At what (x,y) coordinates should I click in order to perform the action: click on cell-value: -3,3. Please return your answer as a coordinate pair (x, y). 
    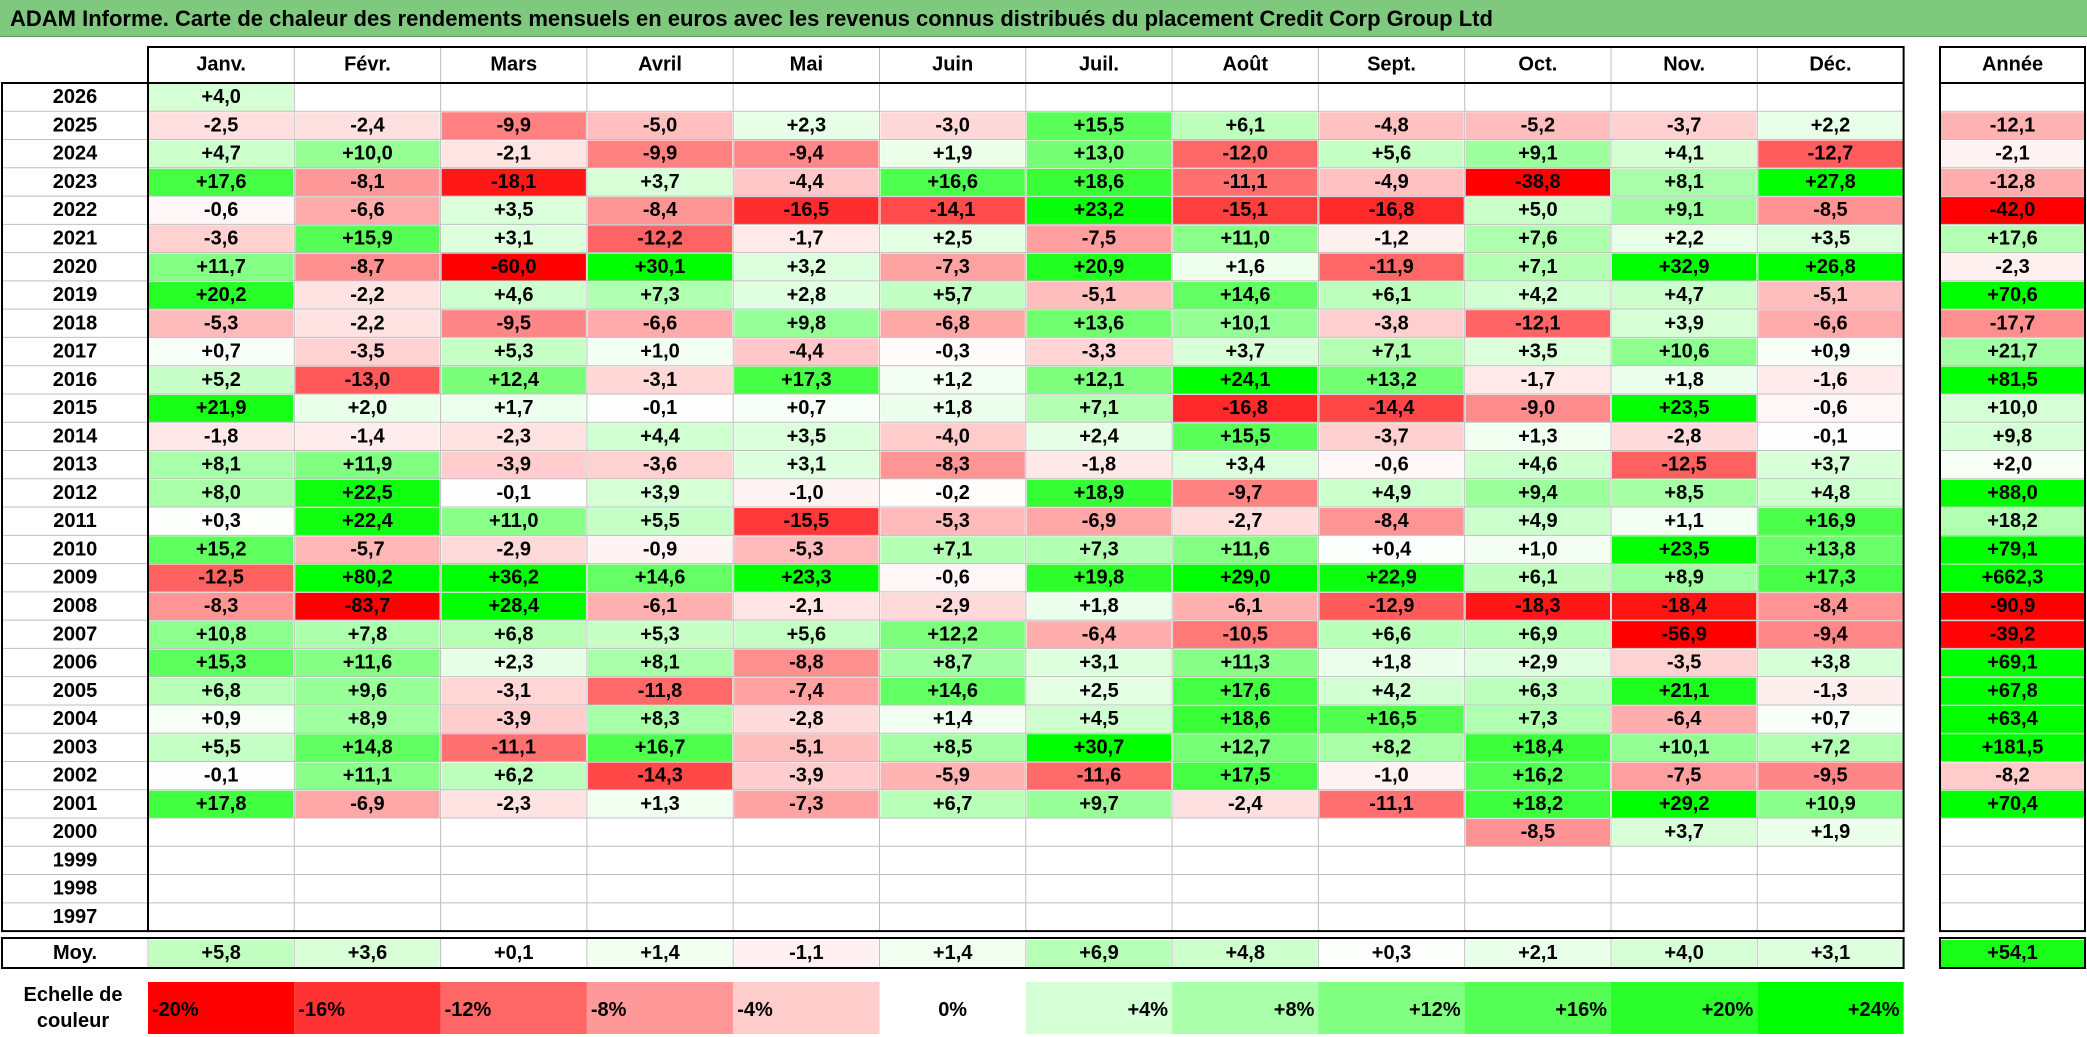
    Looking at the image, I should click on (1099, 352).